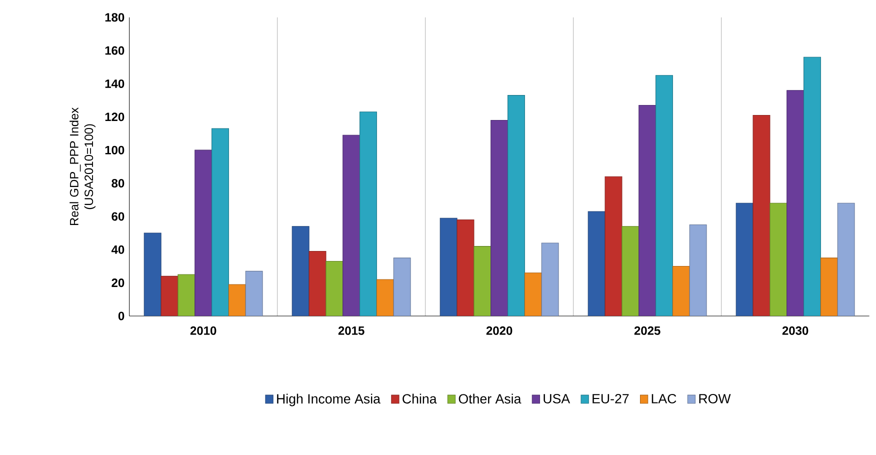  Describe the element at coordinates (664, 399) in the screenshot. I see `legend-label: LAC` at that location.